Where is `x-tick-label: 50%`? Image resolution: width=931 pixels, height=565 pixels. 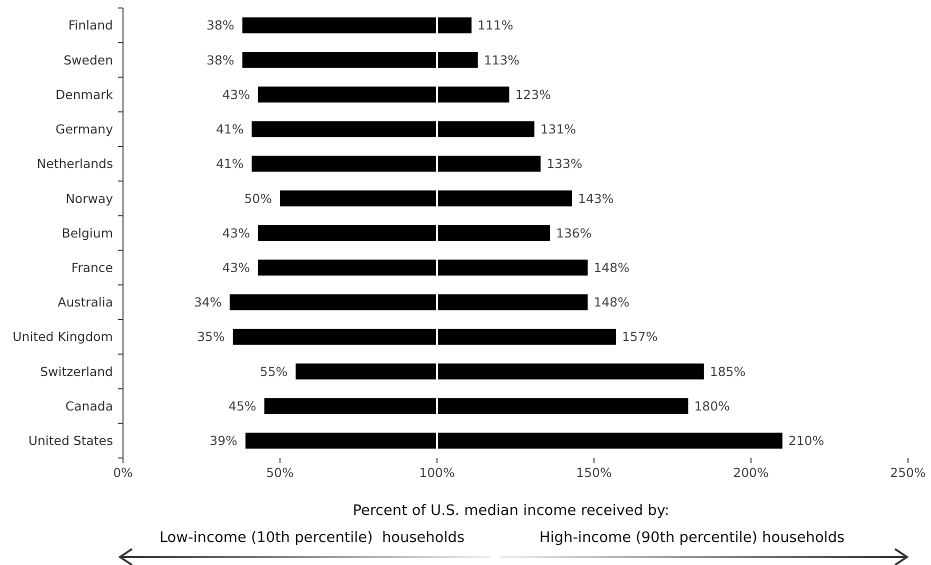
x-tick-label: 50% is located at coordinates (280, 472).